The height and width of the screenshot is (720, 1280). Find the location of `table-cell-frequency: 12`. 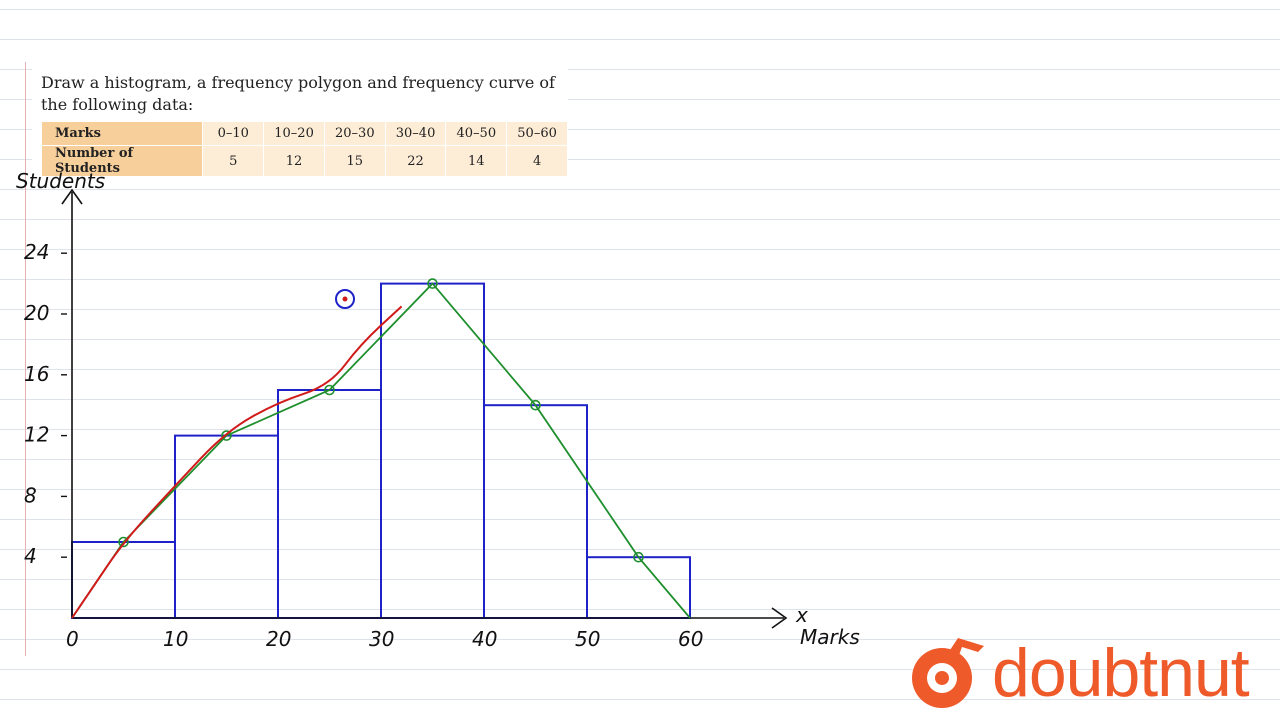

table-cell-frequency: 12 is located at coordinates (294, 161).